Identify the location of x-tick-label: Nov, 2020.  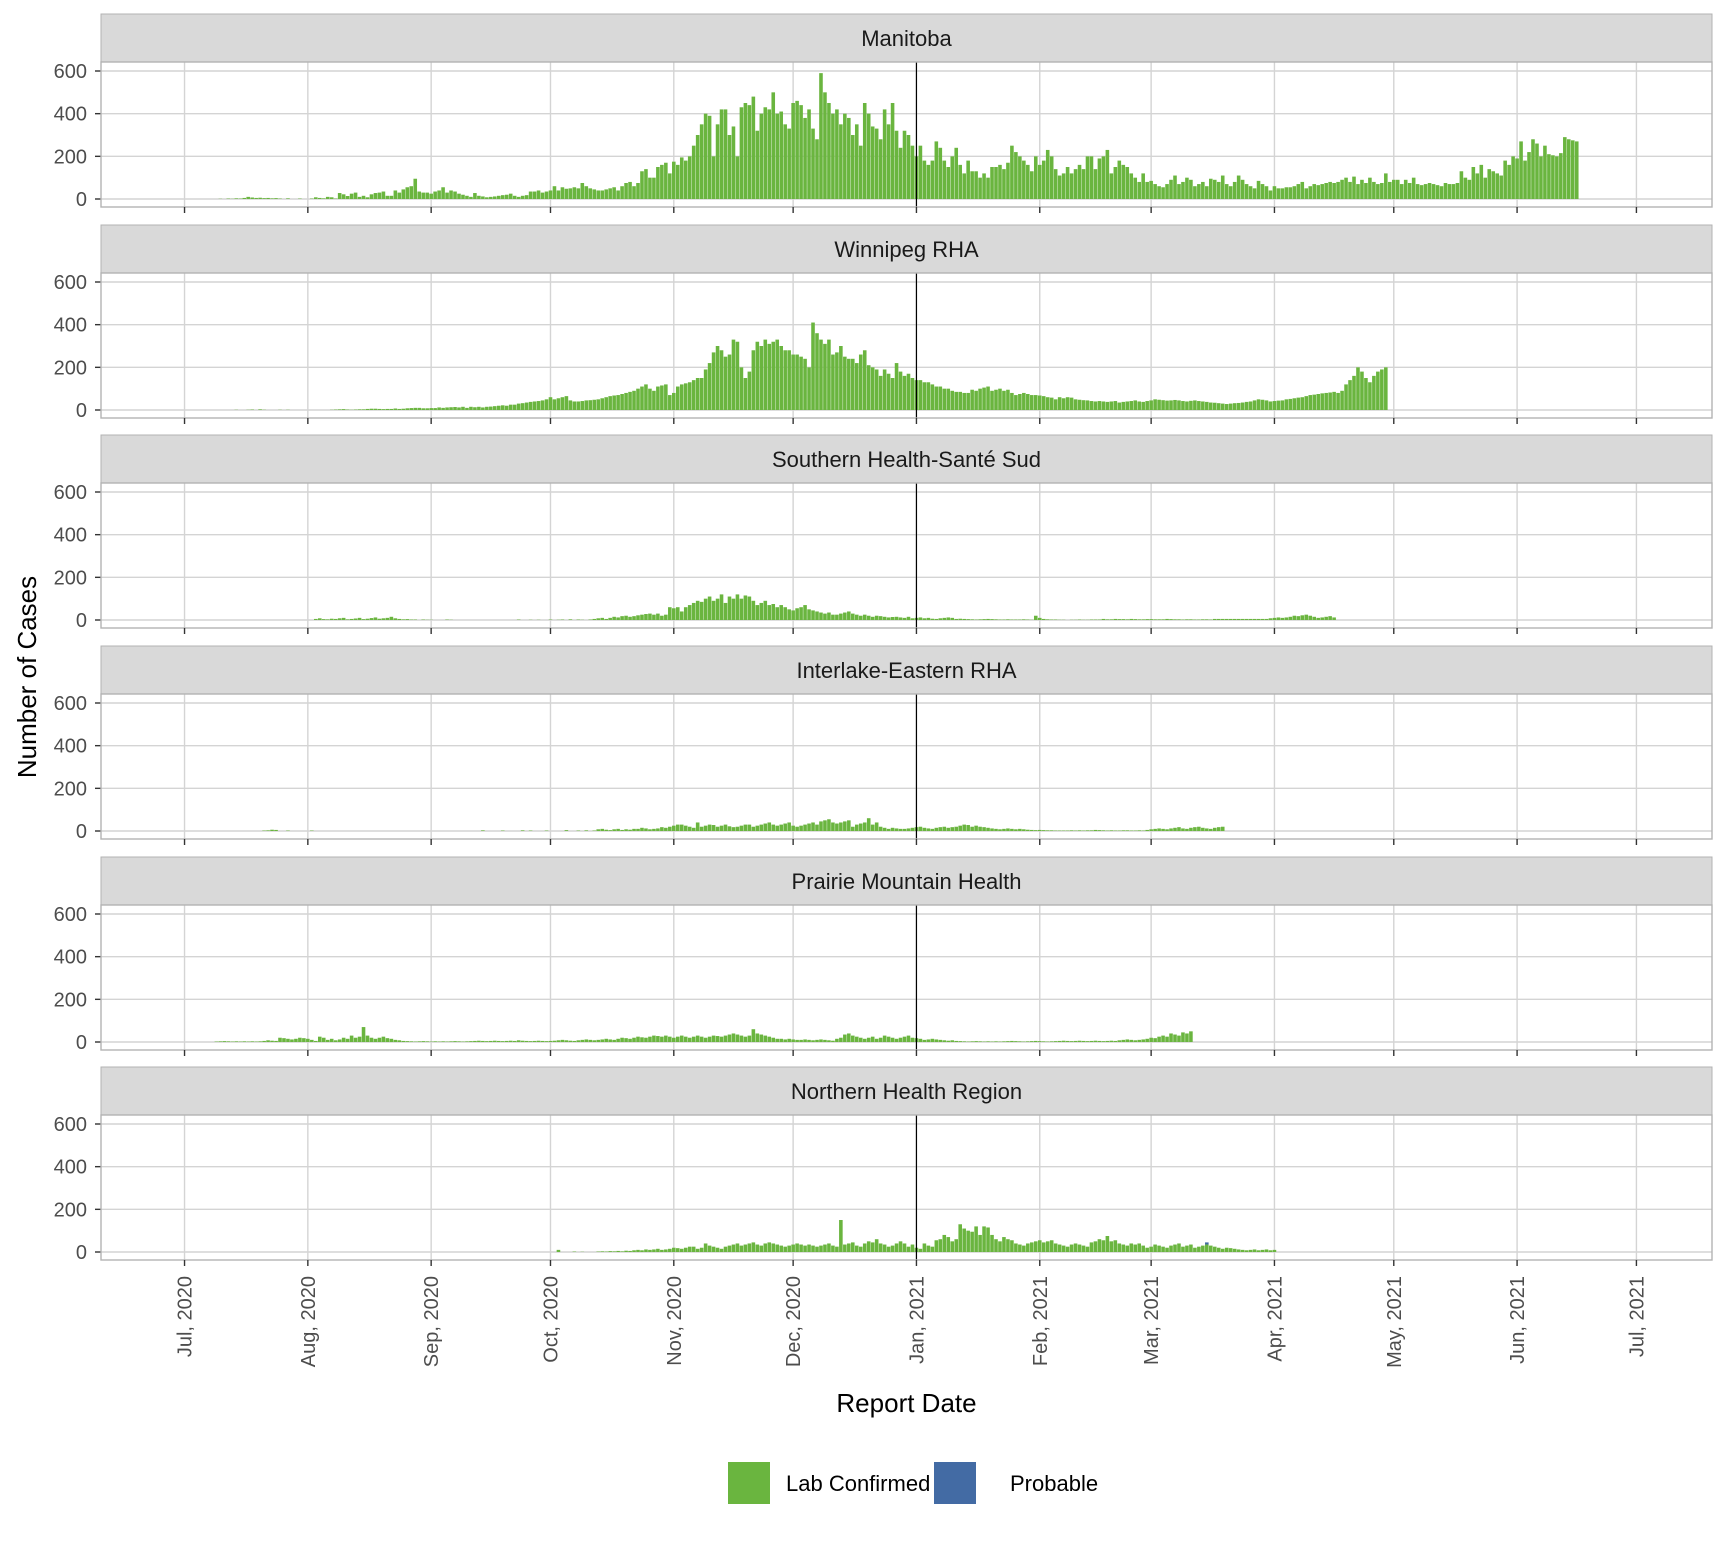
(675, 1321).